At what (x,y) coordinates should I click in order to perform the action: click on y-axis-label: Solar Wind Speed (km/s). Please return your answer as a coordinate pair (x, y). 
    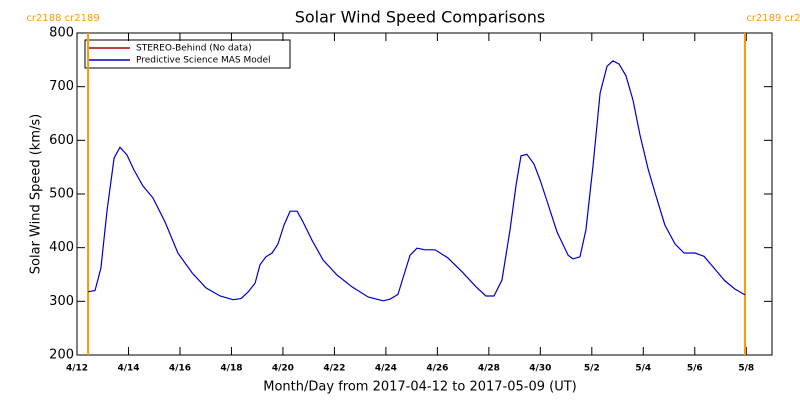
    Looking at the image, I should click on (36, 194).